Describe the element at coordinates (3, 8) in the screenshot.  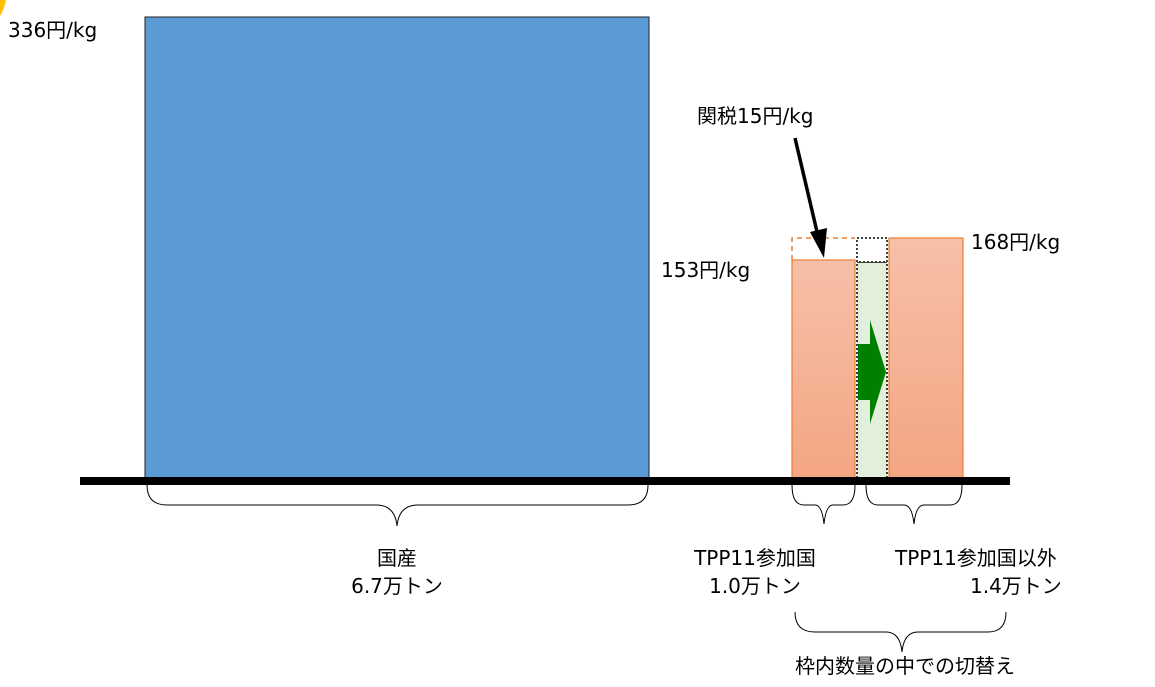
I see `corner-accent` at that location.